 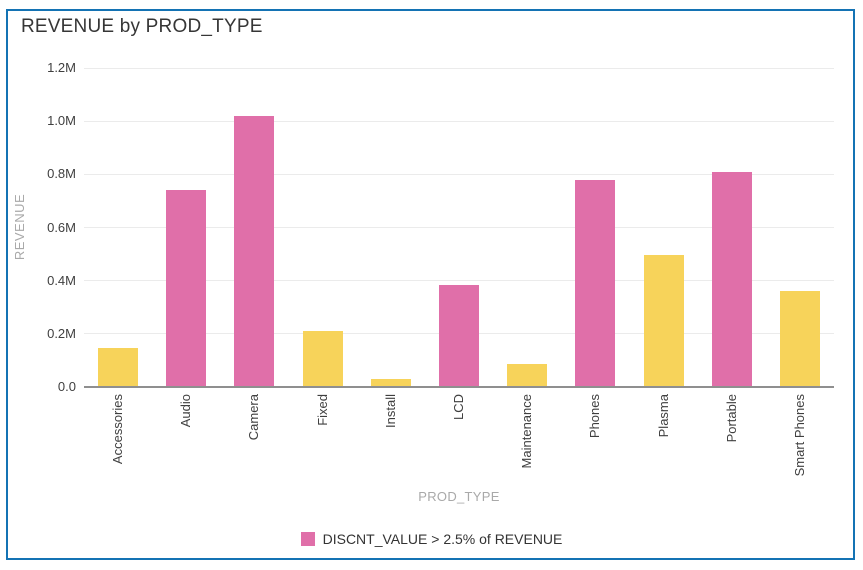 What do you see at coordinates (663, 416) in the screenshot?
I see `xtick-label-plasma: Plasma` at bounding box center [663, 416].